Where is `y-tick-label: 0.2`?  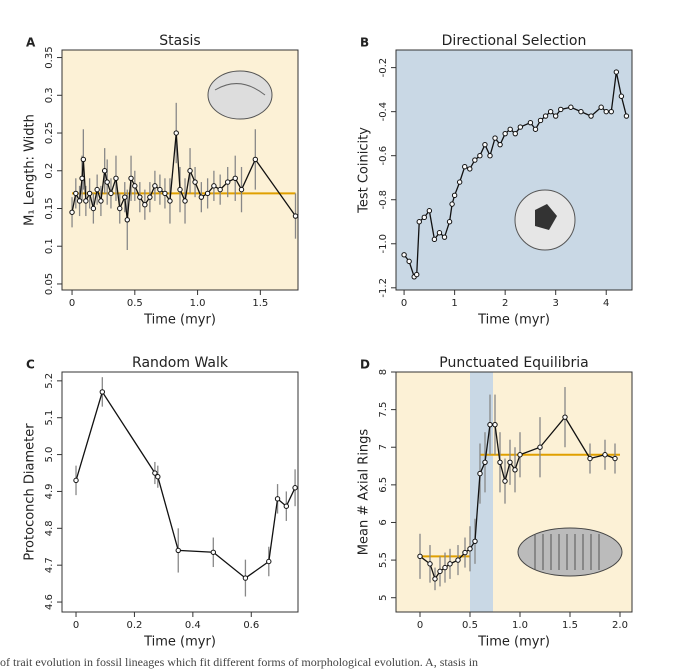 y-tick-label: 0.2 is located at coordinates (49, 171).